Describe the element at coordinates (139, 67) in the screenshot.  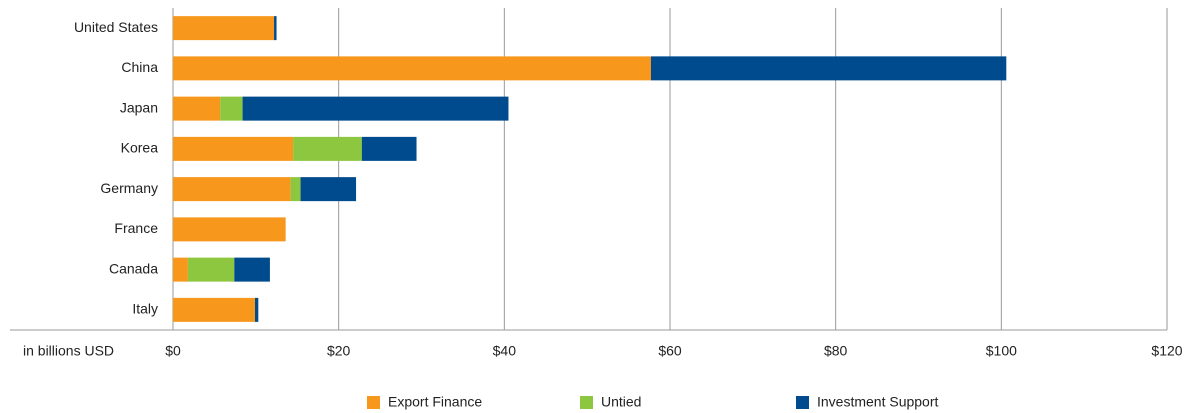
I see `y-tick-label: China` at that location.